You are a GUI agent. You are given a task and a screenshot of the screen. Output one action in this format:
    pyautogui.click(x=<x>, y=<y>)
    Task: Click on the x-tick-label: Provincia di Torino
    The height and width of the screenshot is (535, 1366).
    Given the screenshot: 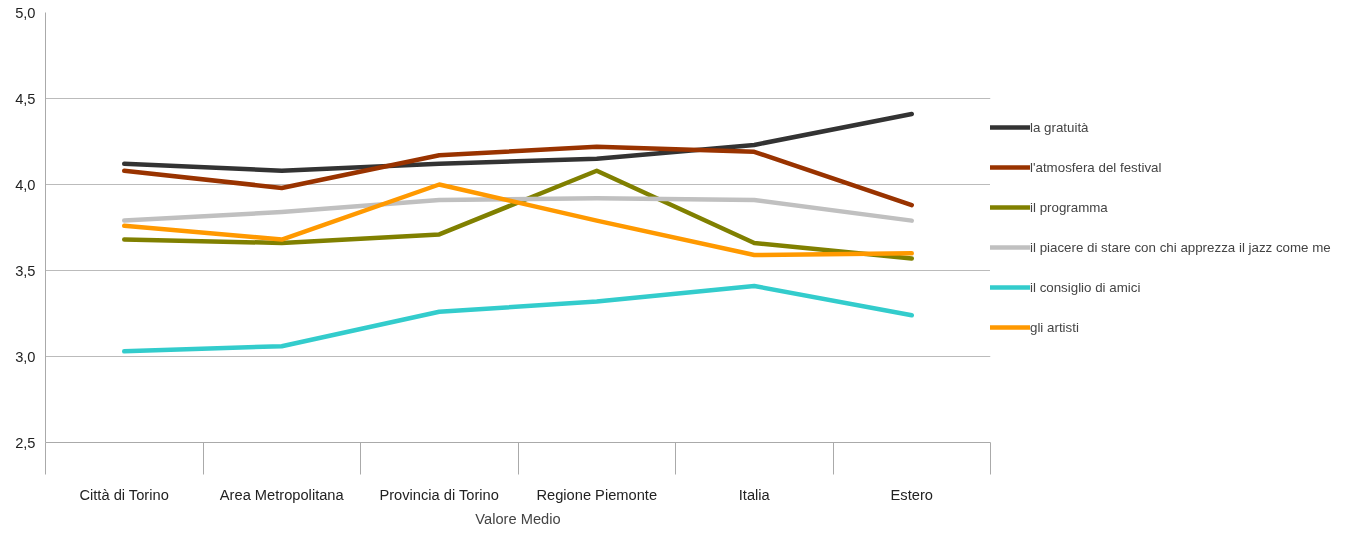 What is the action you would take?
    pyautogui.click(x=439, y=494)
    